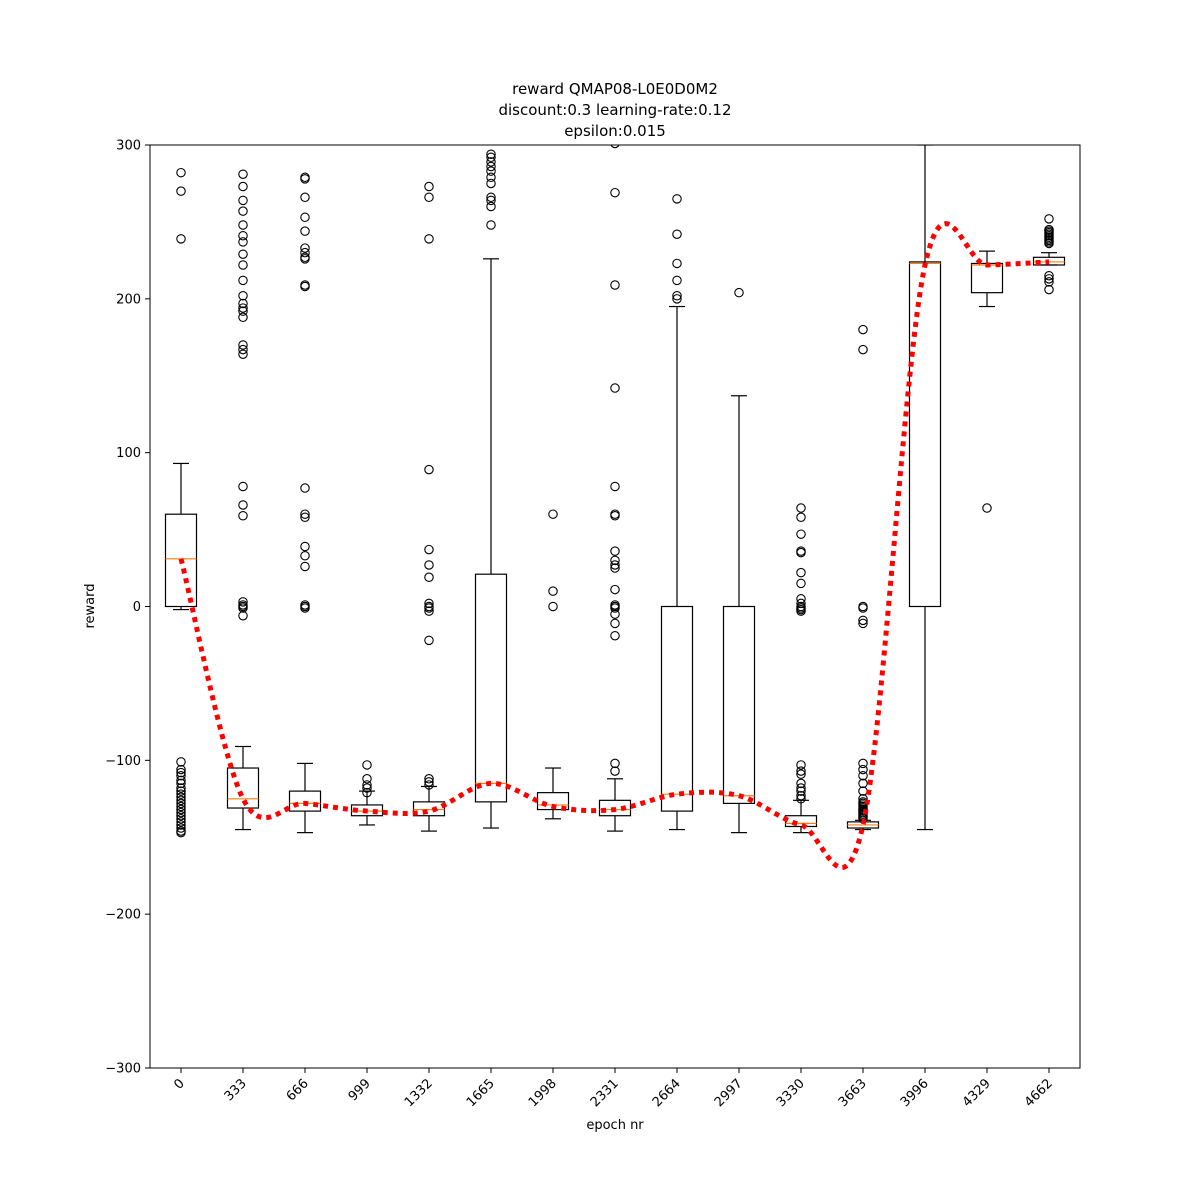 Image resolution: width=1200 pixels, height=1200 pixels. What do you see at coordinates (360, 1090) in the screenshot?
I see `x-tick-label: 999` at bounding box center [360, 1090].